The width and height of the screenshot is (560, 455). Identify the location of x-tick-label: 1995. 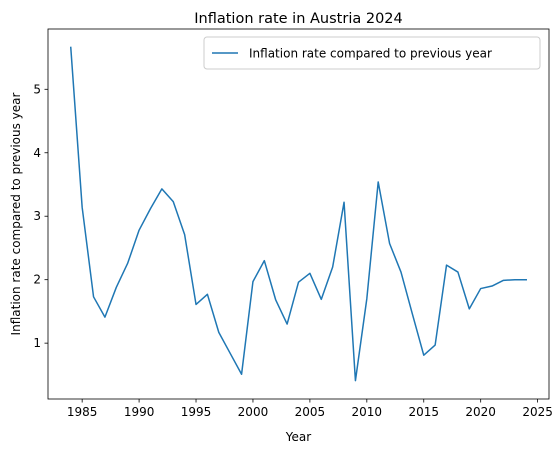
(196, 412).